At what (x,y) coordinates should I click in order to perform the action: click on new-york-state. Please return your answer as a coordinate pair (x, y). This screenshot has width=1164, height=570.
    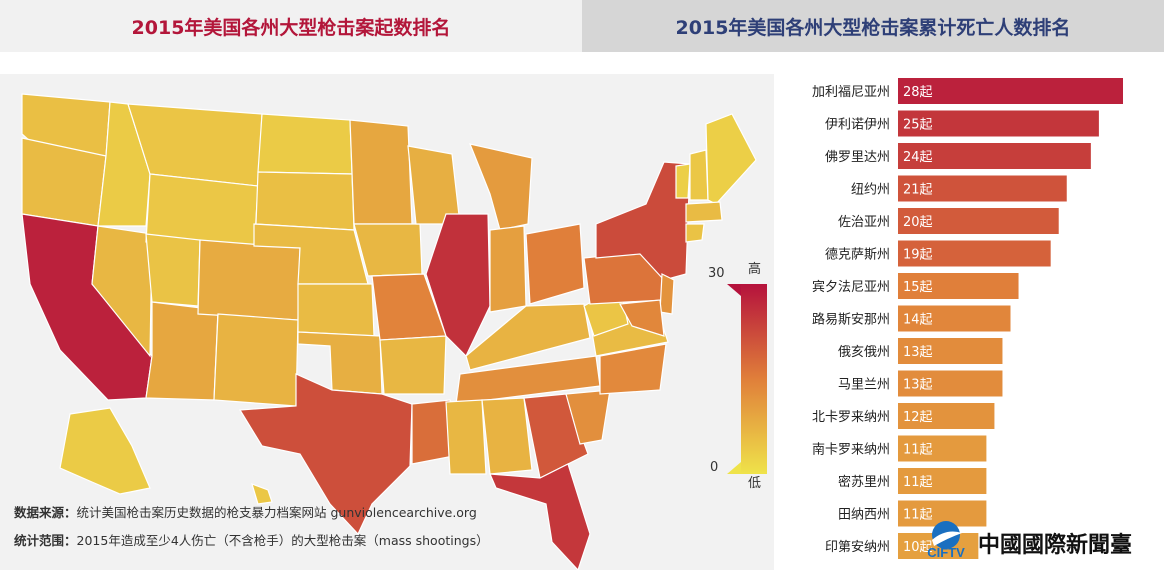
    Looking at the image, I should click on (643, 221).